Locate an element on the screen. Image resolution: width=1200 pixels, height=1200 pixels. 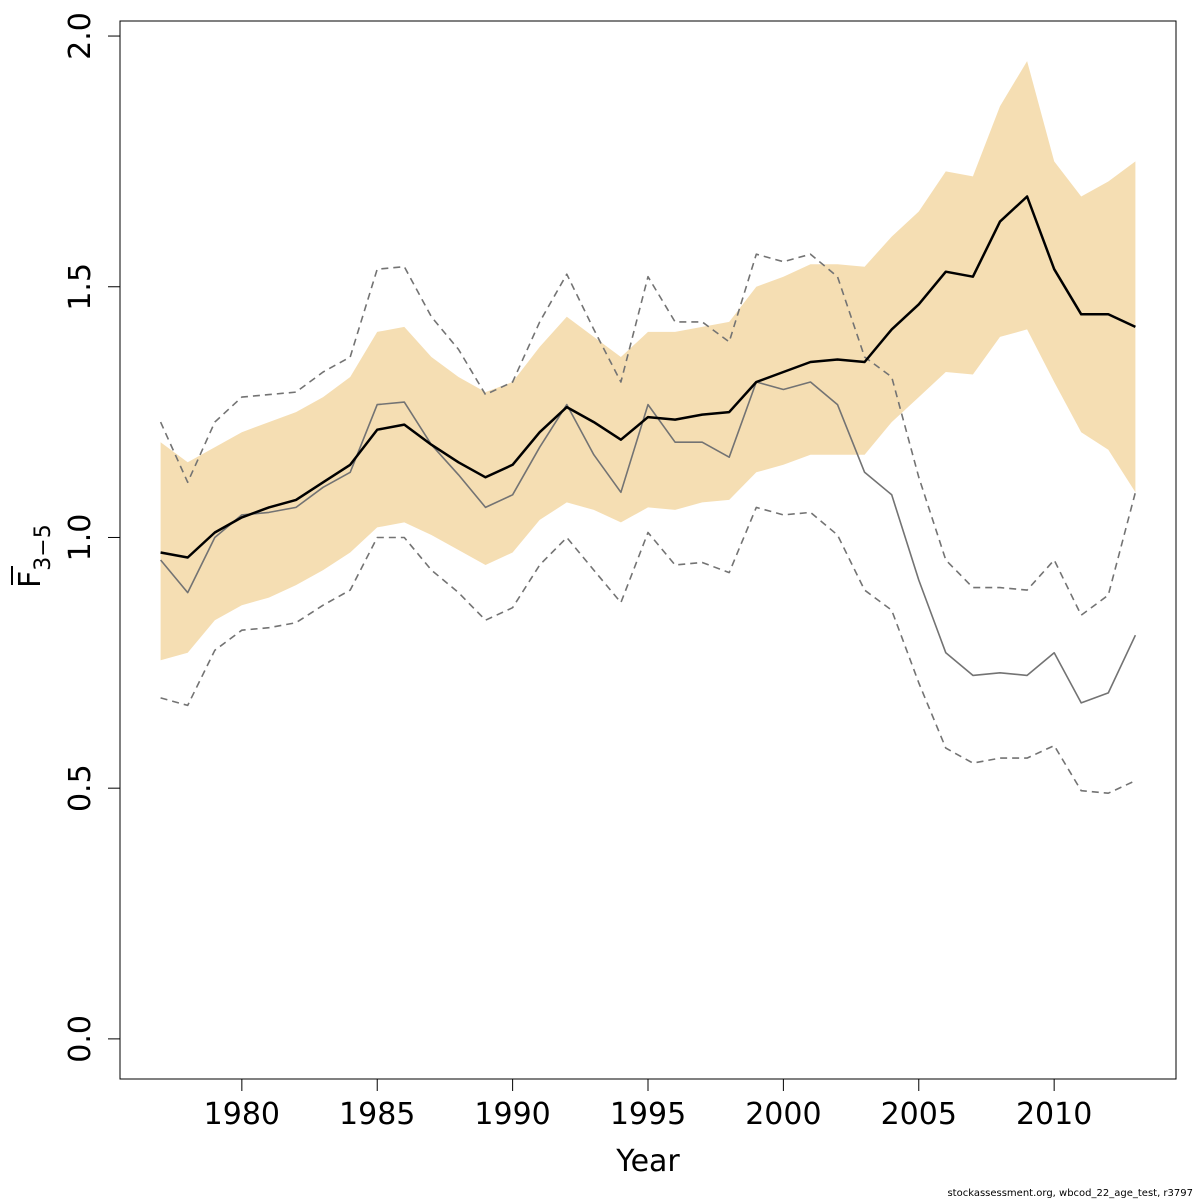
x-tick-label: 2005 is located at coordinates (919, 1114).